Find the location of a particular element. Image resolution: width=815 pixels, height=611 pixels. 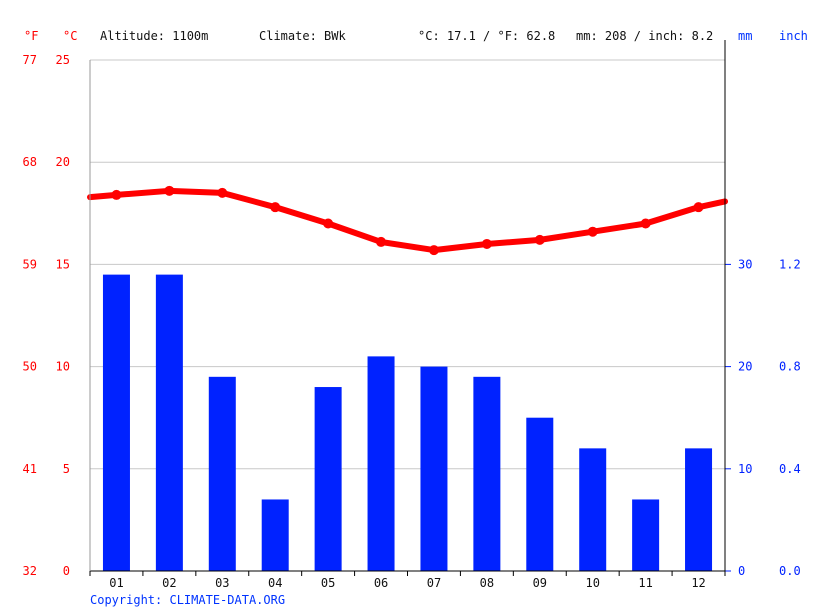

month-label: 01 is located at coordinates (116, 583).